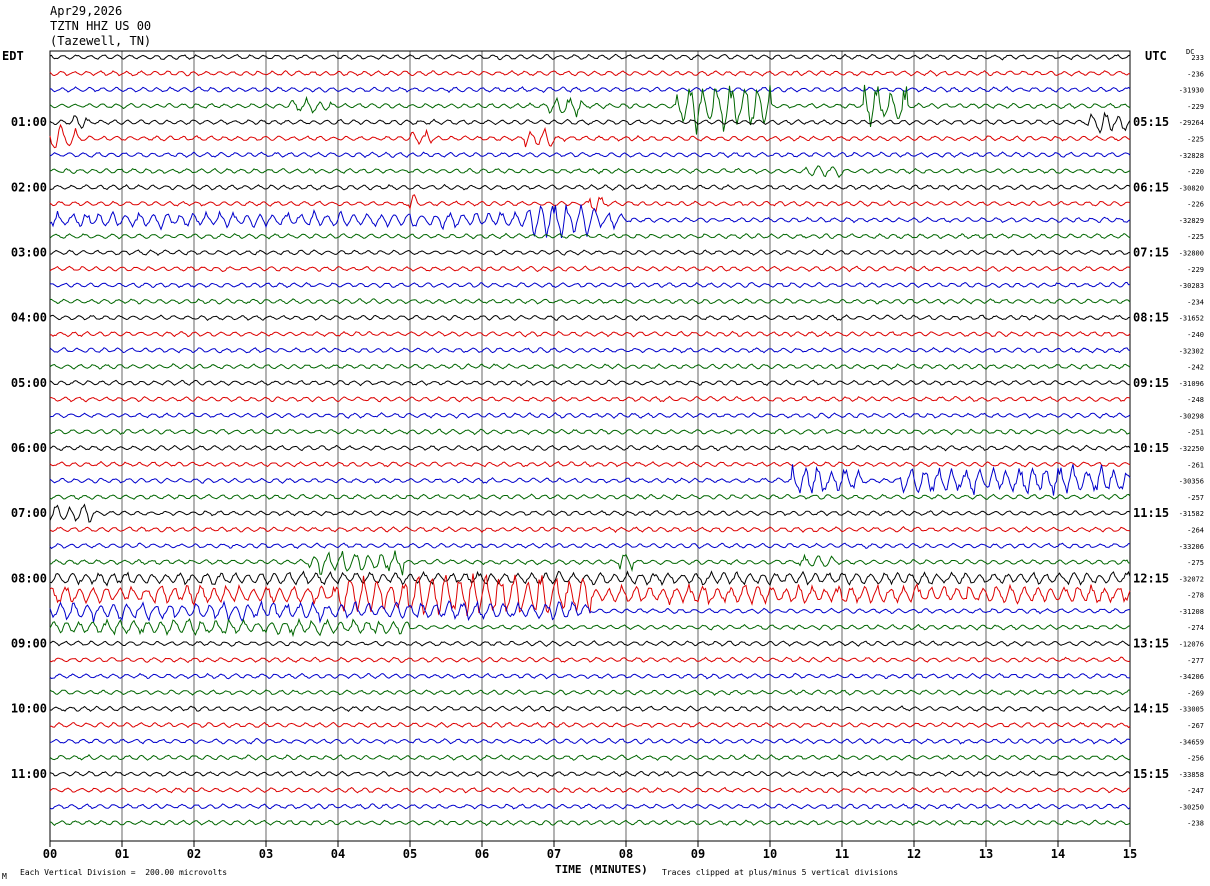  I want to click on dc-offset-label: -264, so click(1195, 530).